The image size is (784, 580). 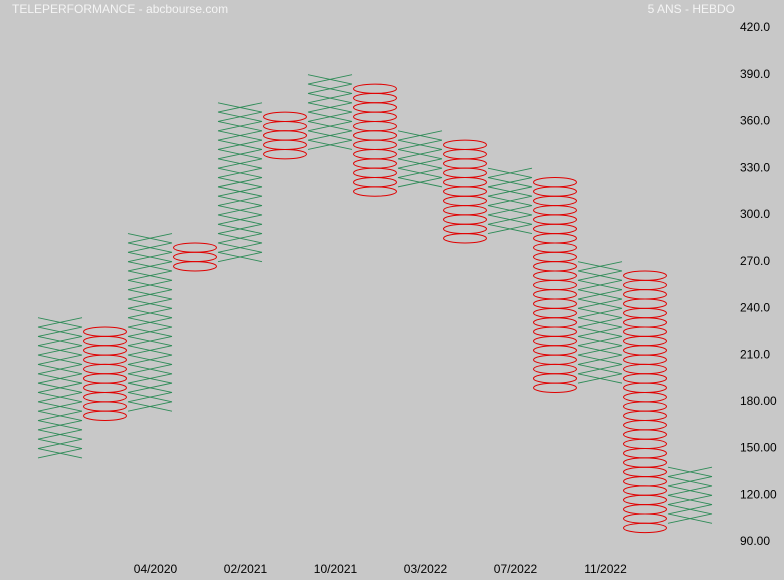 What do you see at coordinates (246, 569) in the screenshot?
I see `x-tick-label: 02/2021` at bounding box center [246, 569].